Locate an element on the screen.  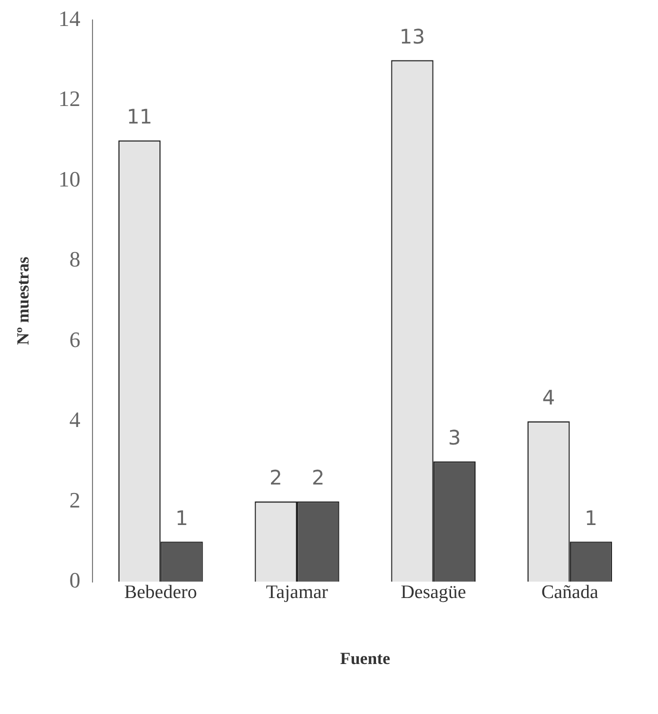
x-tick-label: Bebedero is located at coordinates (161, 593).